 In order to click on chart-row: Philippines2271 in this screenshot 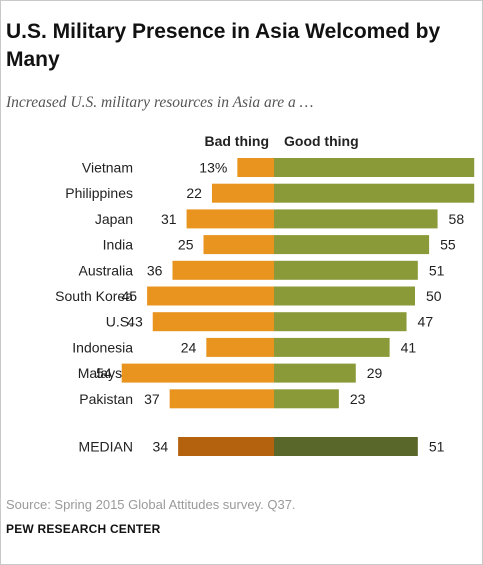, I will do `click(270, 193)`.